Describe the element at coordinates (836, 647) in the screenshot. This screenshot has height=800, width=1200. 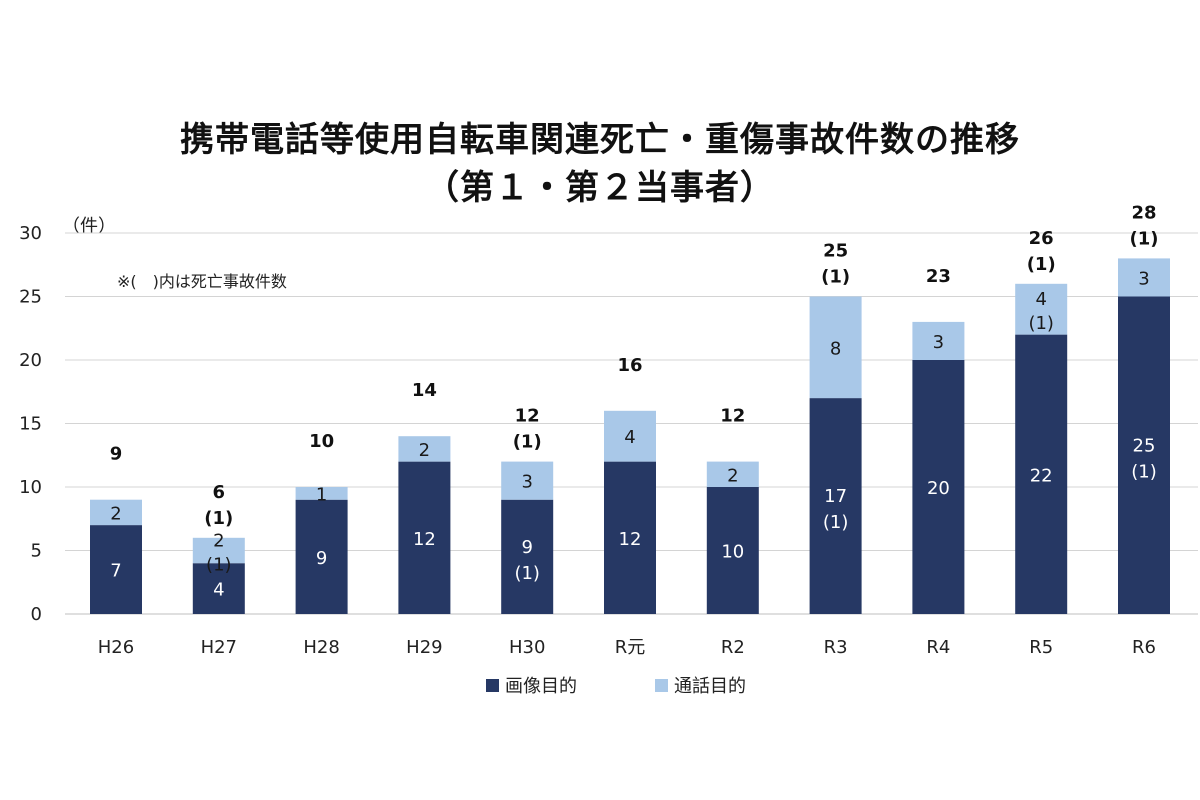
I see `x-tick-label: R3` at that location.